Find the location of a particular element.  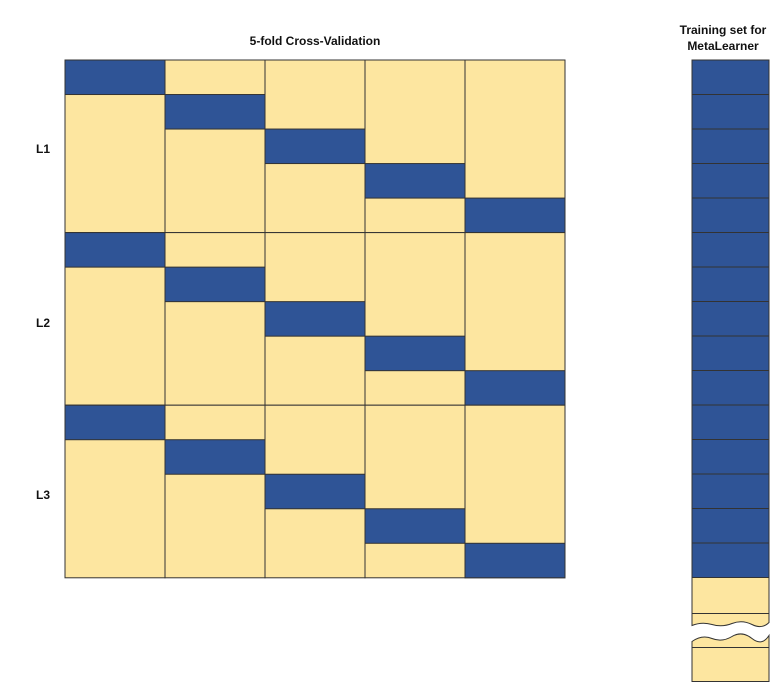

cv-title: 5-fold Cross-Validation is located at coordinates (315, 41).